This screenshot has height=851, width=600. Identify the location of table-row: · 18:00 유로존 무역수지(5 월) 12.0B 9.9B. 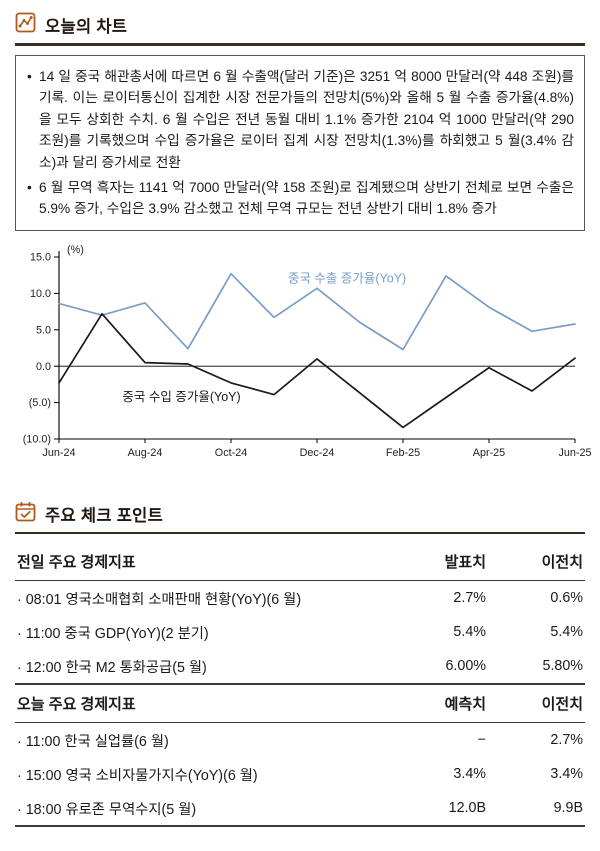
(300, 809).